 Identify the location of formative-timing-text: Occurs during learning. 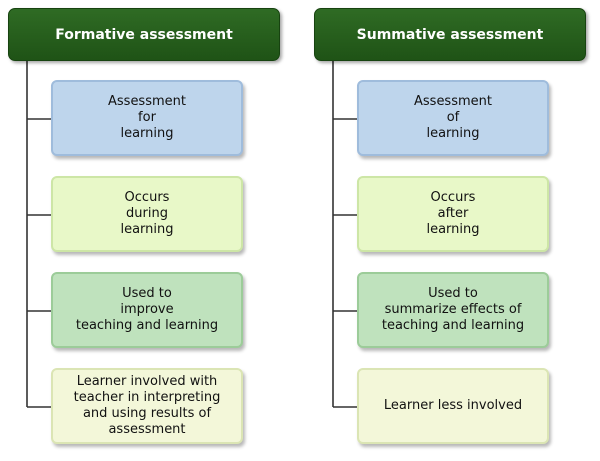
(147, 213).